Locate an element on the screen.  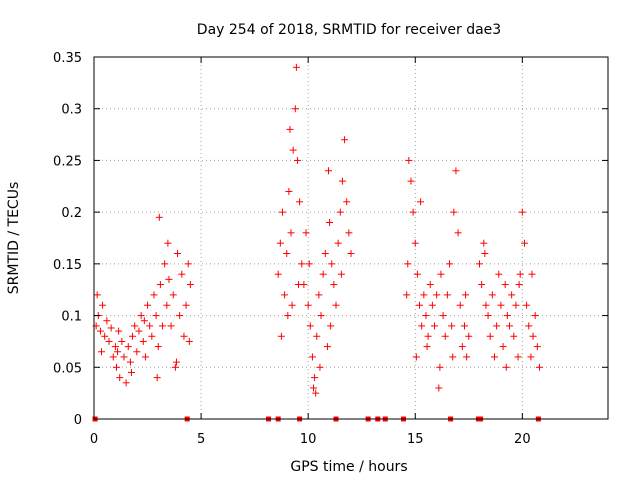
y-tick-label: 0 is located at coordinates (78, 420).